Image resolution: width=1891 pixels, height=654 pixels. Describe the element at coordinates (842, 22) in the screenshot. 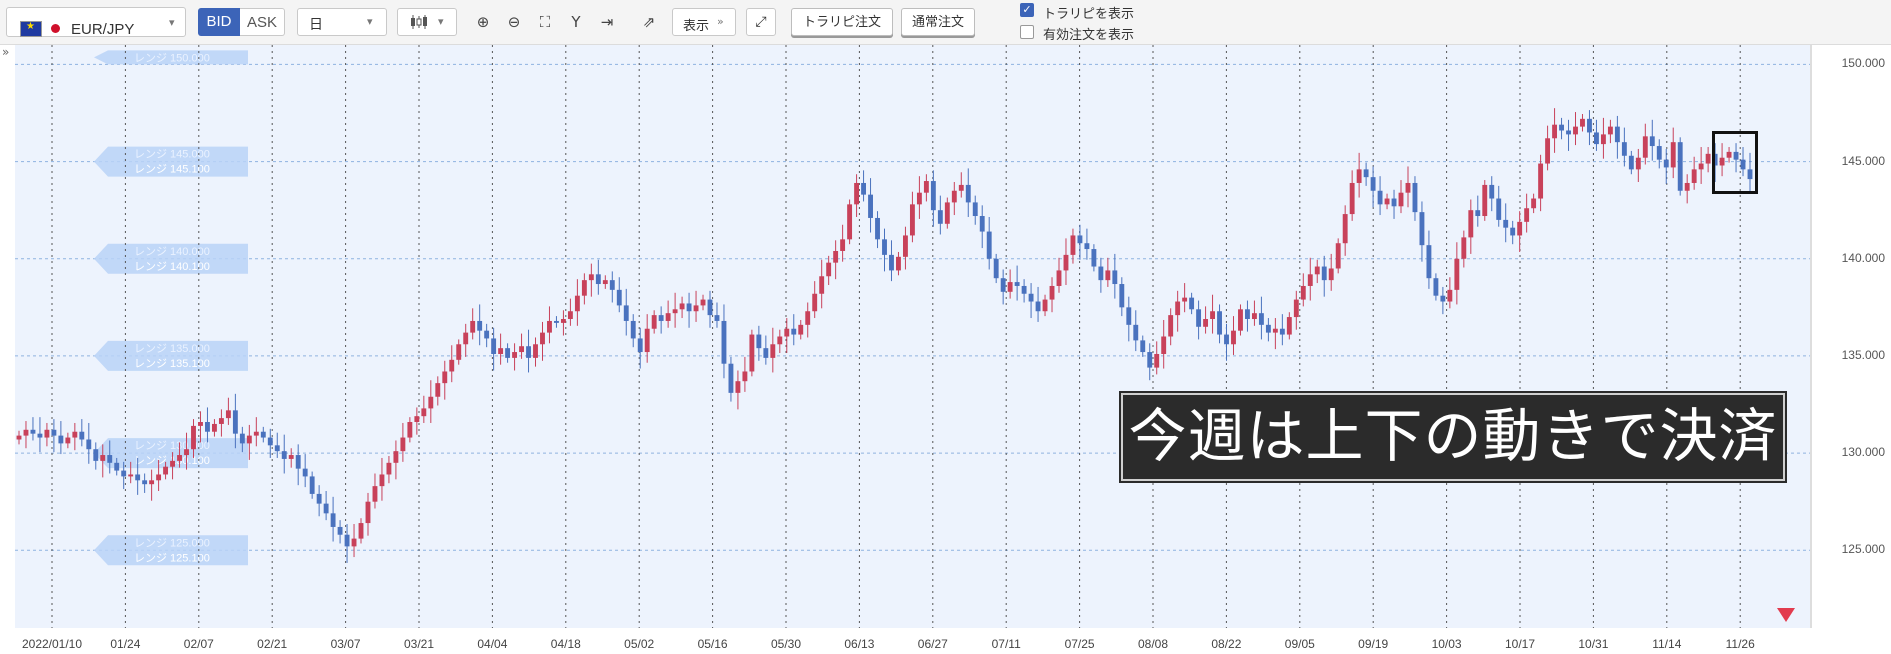

I see `trarepi-order-button: トラリピ注文` at that location.